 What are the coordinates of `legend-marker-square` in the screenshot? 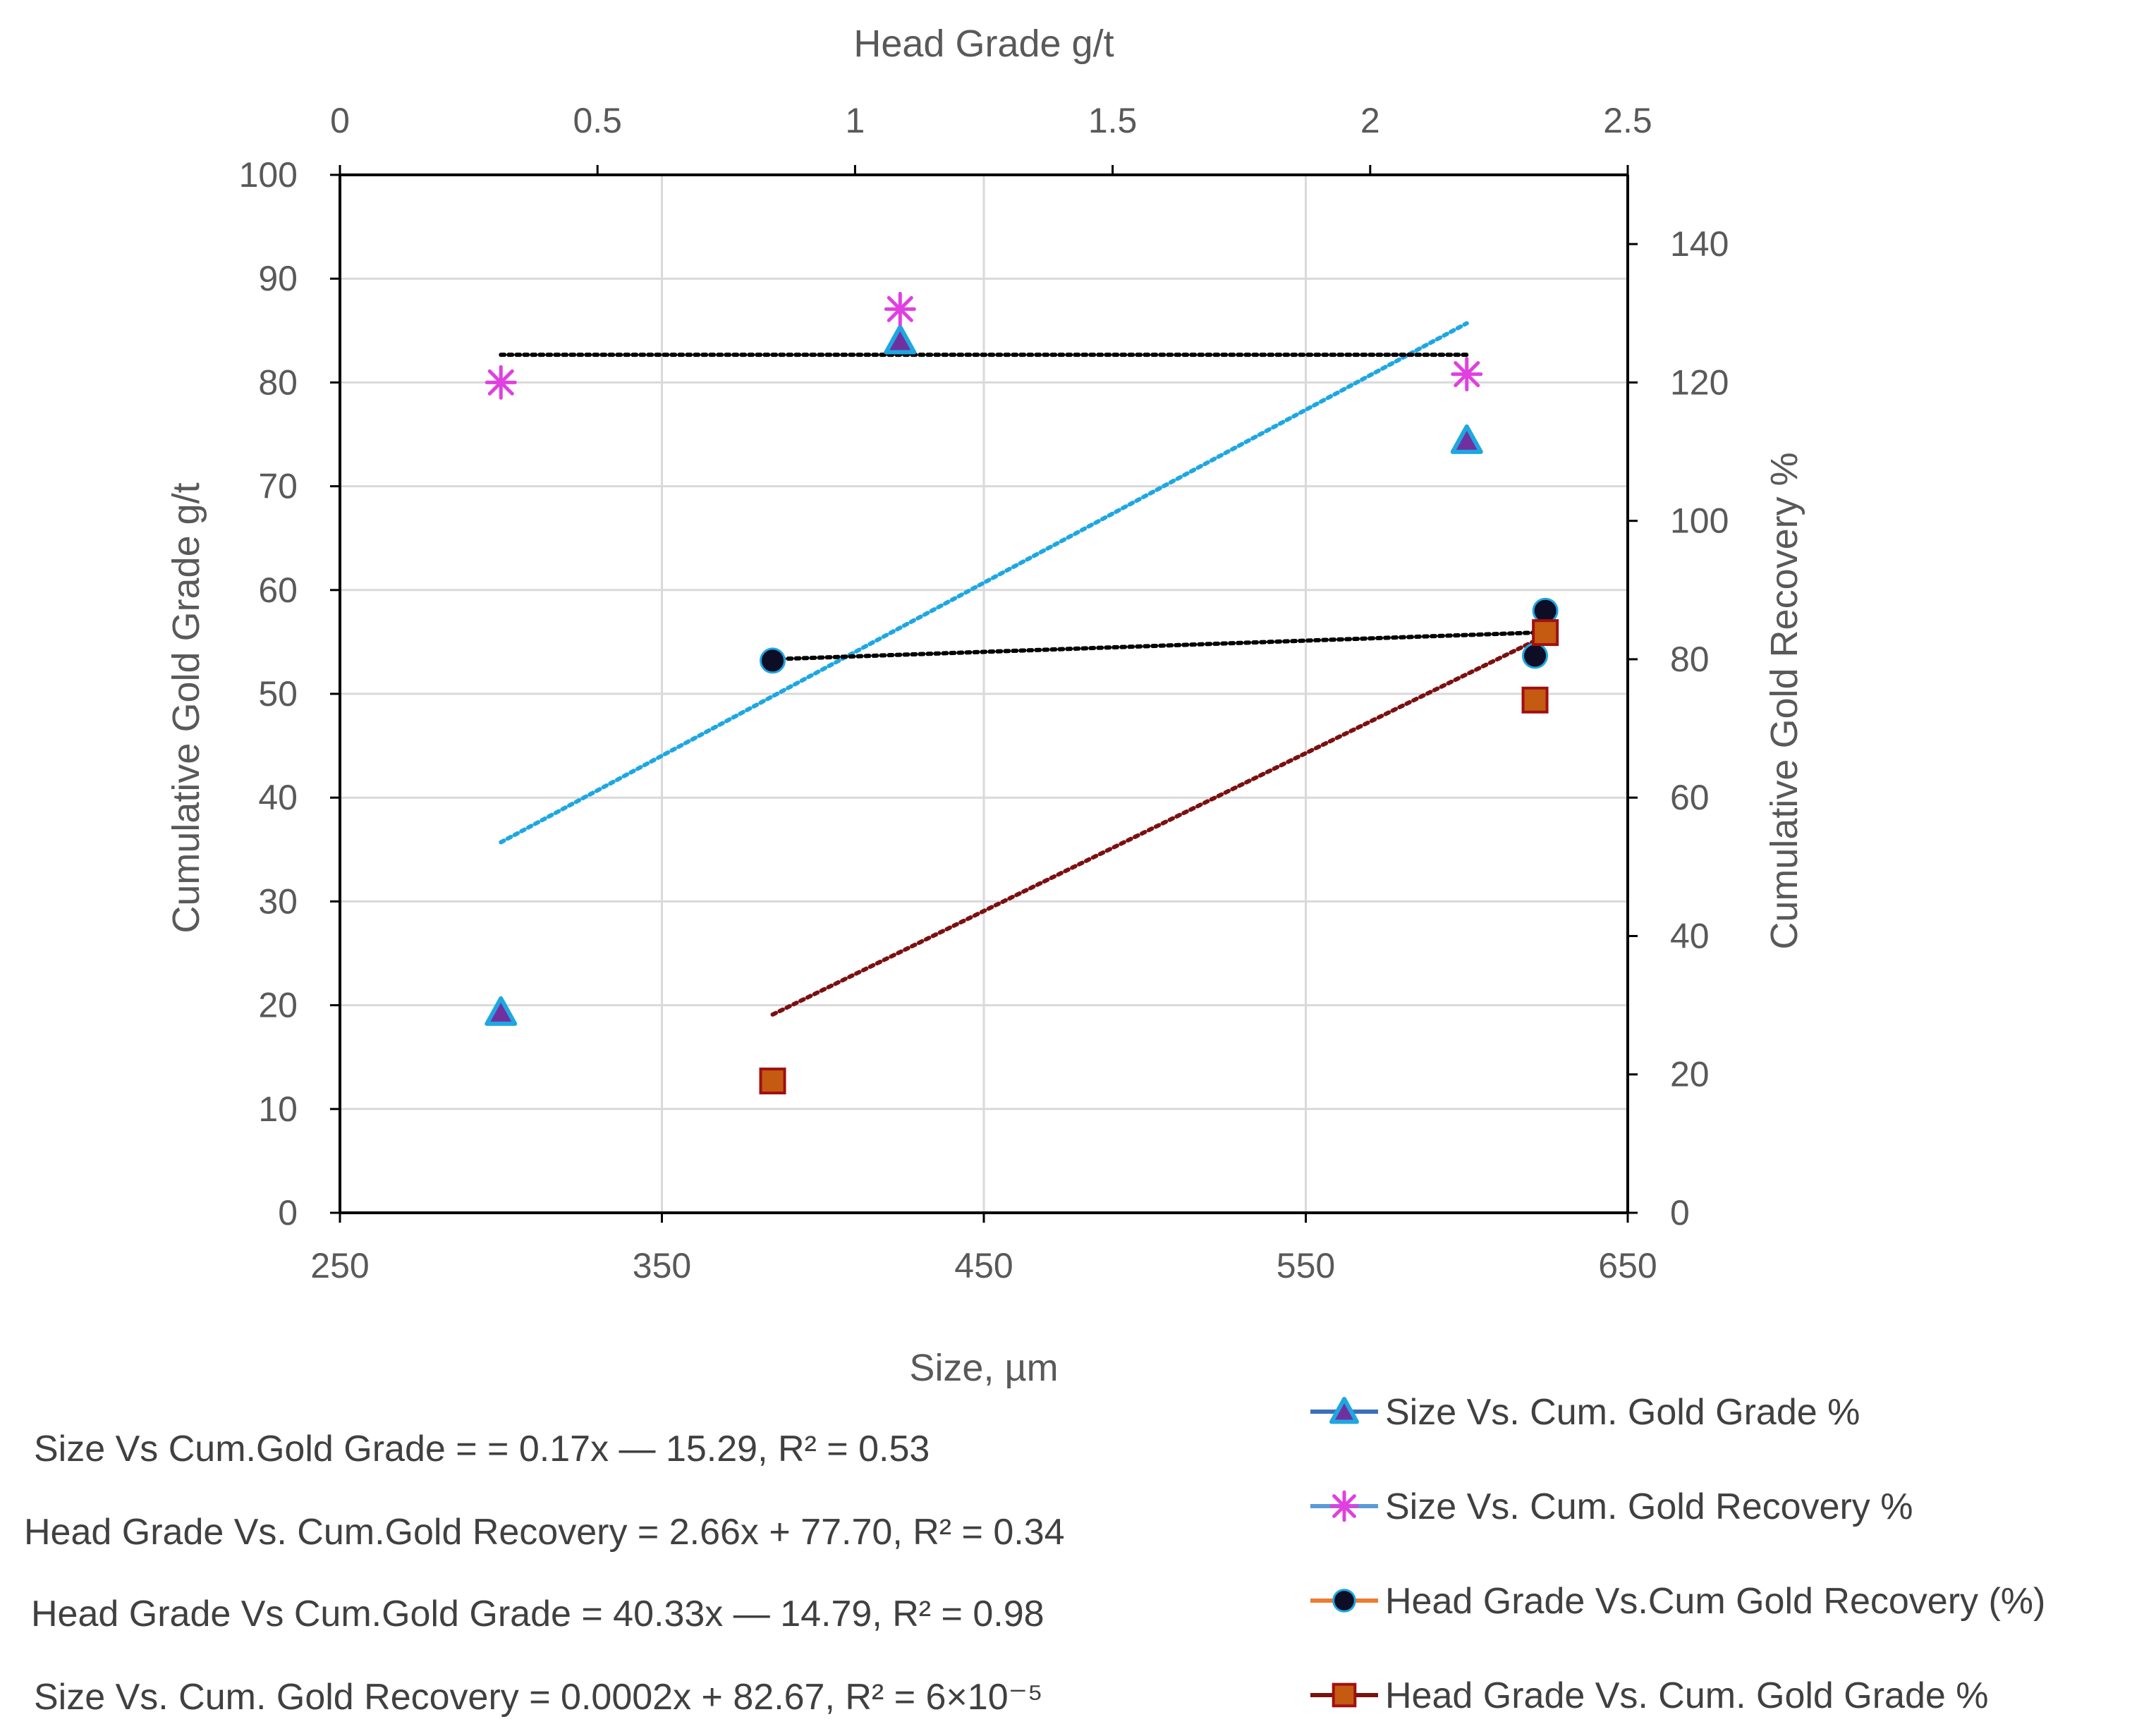 It's located at (1344, 1695).